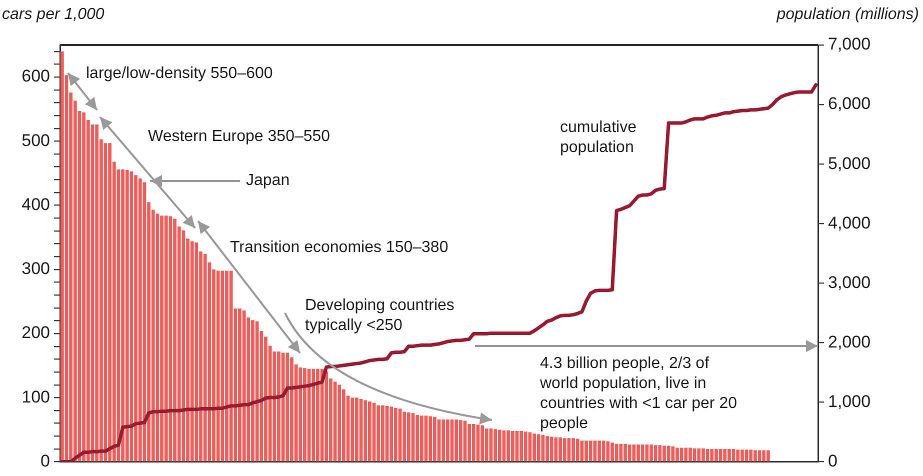  What do you see at coordinates (380, 316) in the screenshot?
I see `annotation: Developing countries typically <250` at bounding box center [380, 316].